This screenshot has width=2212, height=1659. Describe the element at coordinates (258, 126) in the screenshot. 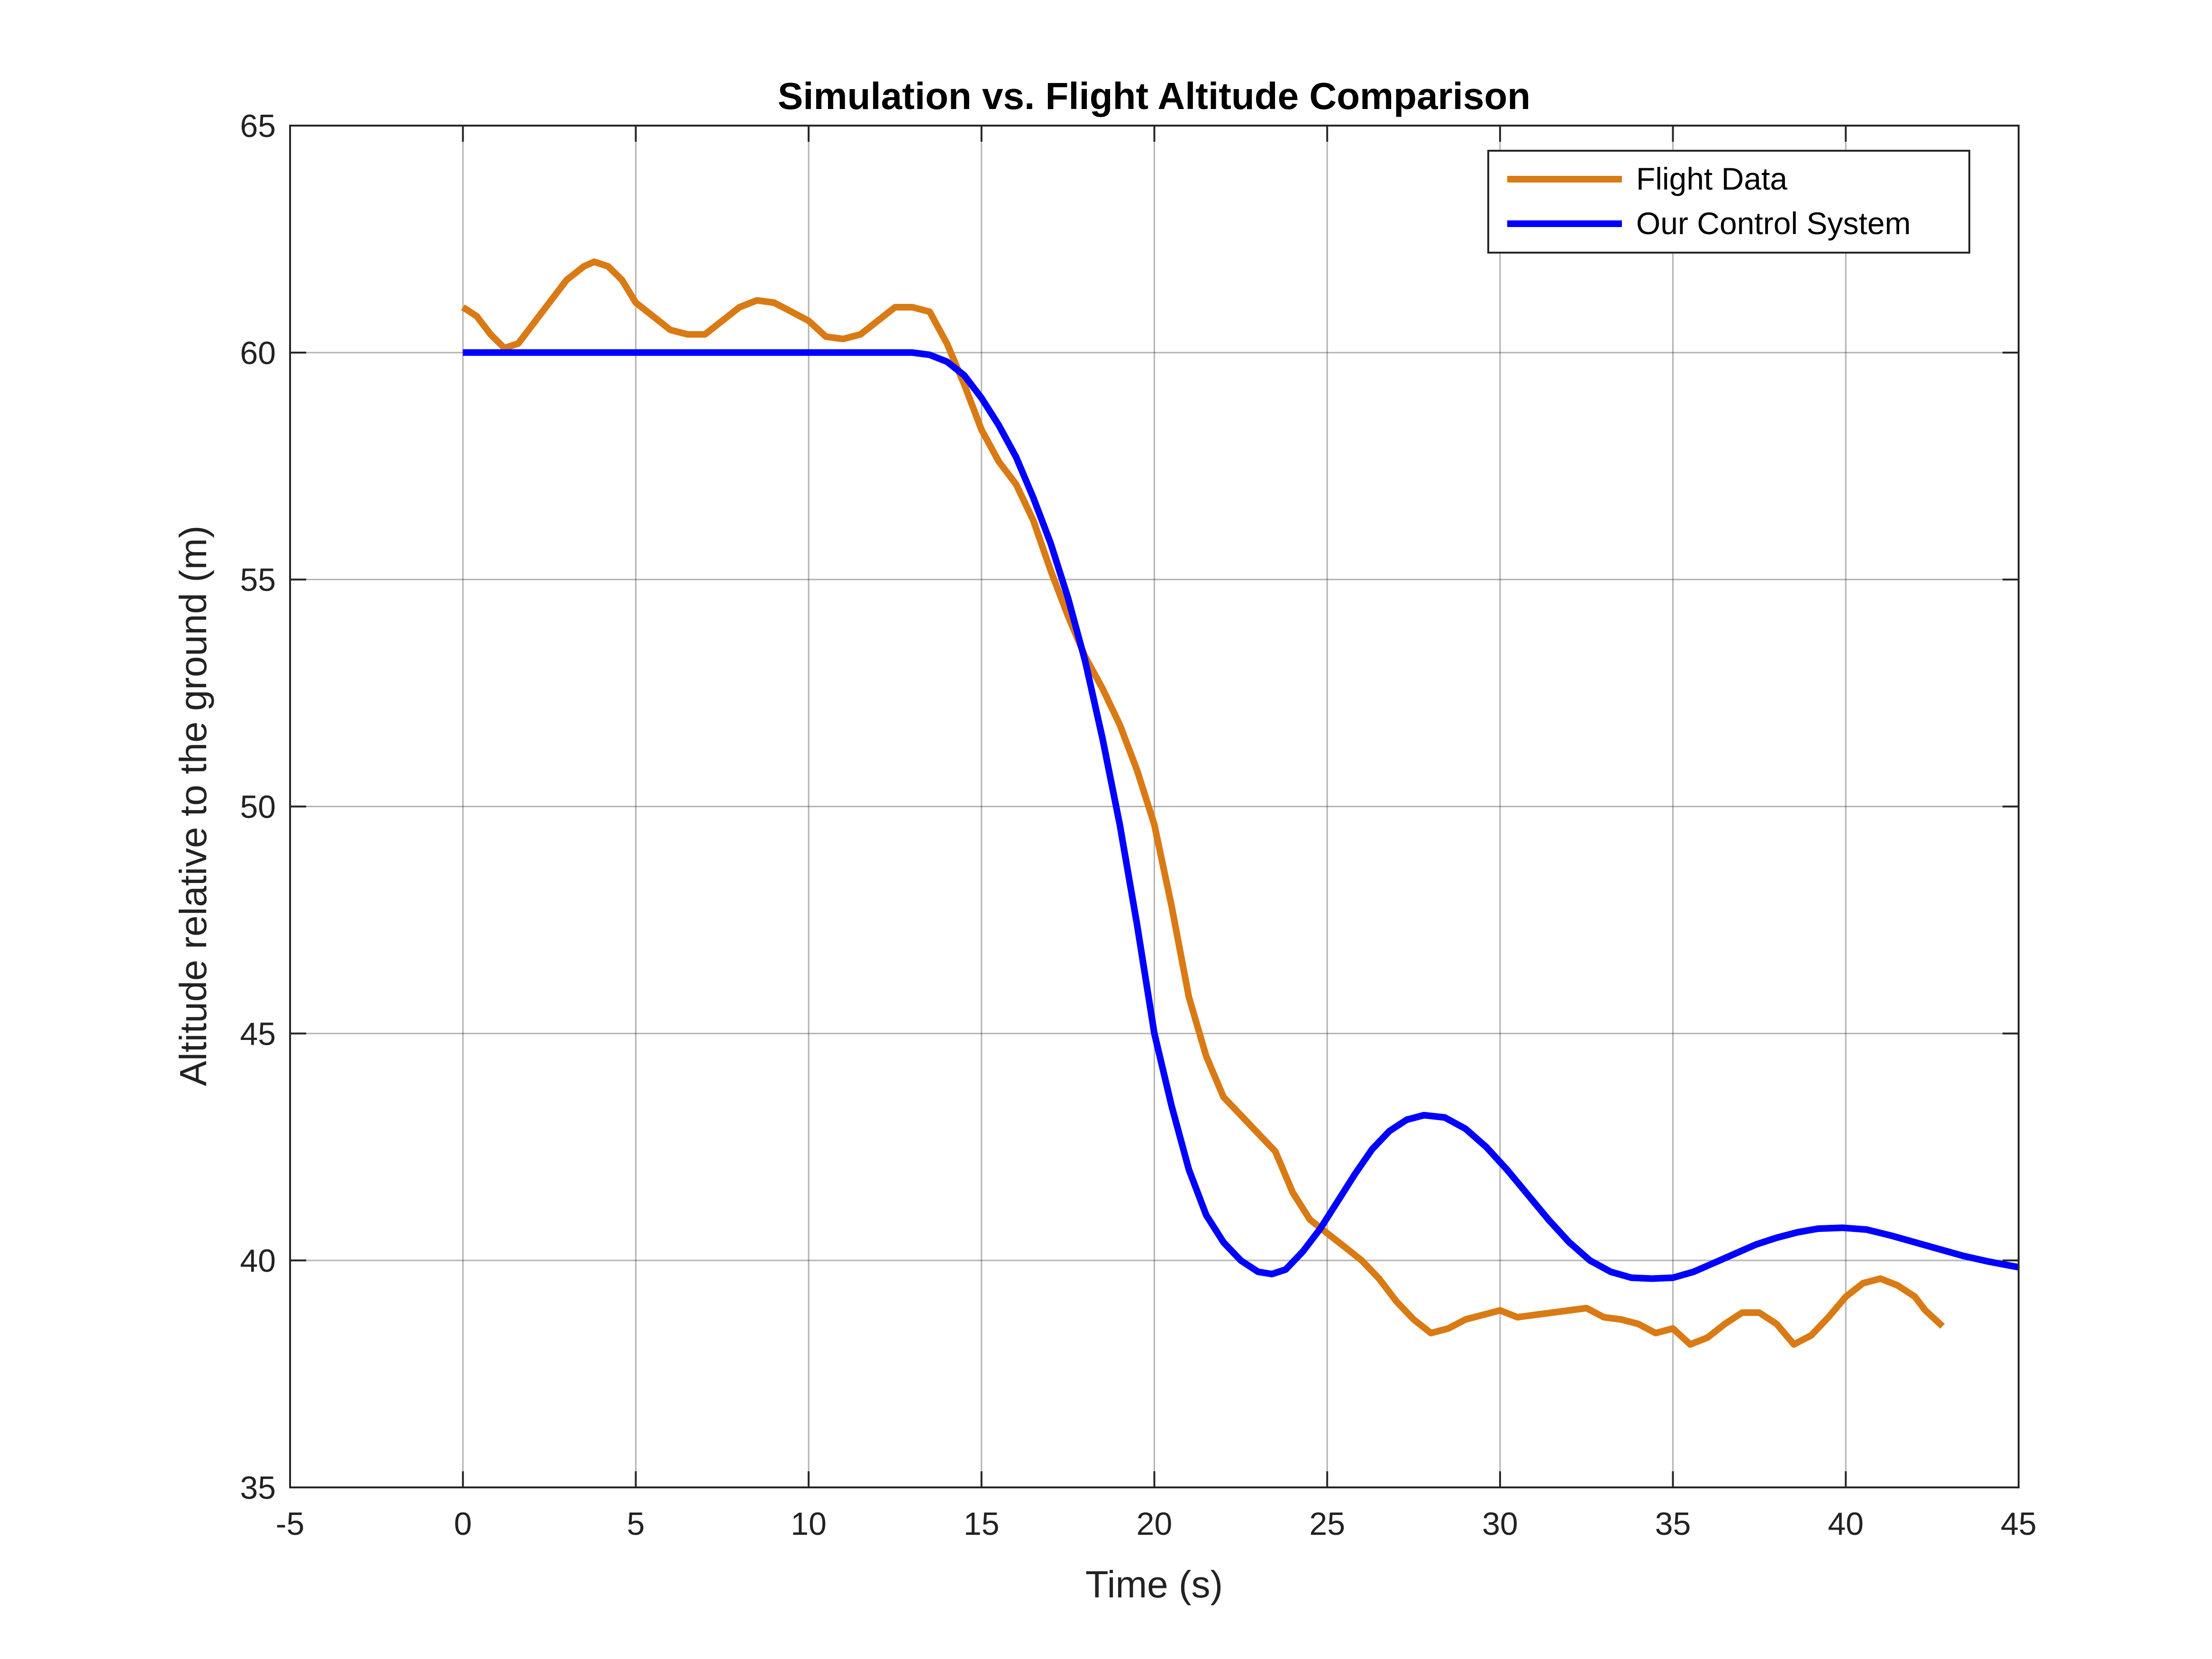

I see `y-tick-label: 65` at that location.